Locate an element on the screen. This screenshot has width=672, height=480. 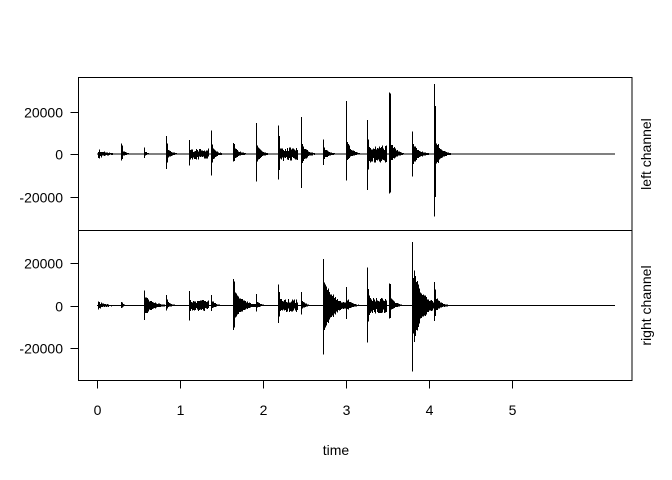
x-axis-tick-label: 2 is located at coordinates (264, 410).